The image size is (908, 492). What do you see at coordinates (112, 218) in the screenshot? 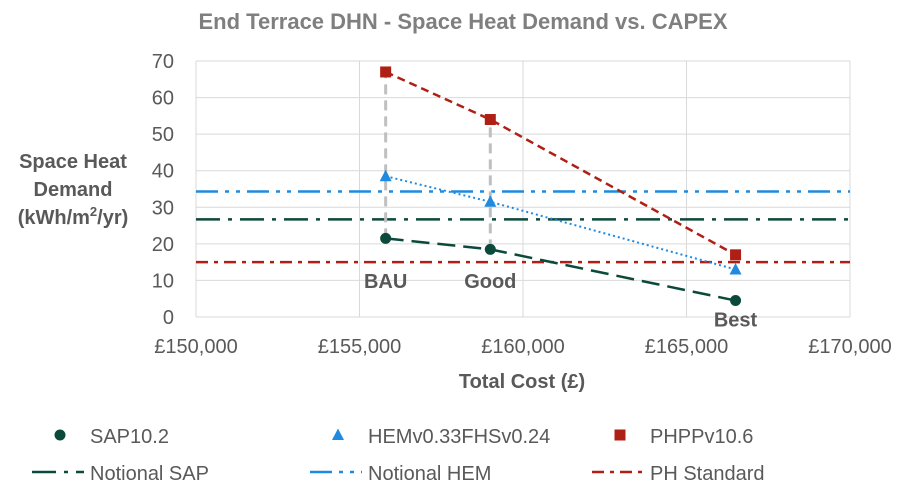
I see `y-axis-title-unit-end: /yr)` at bounding box center [112, 218].